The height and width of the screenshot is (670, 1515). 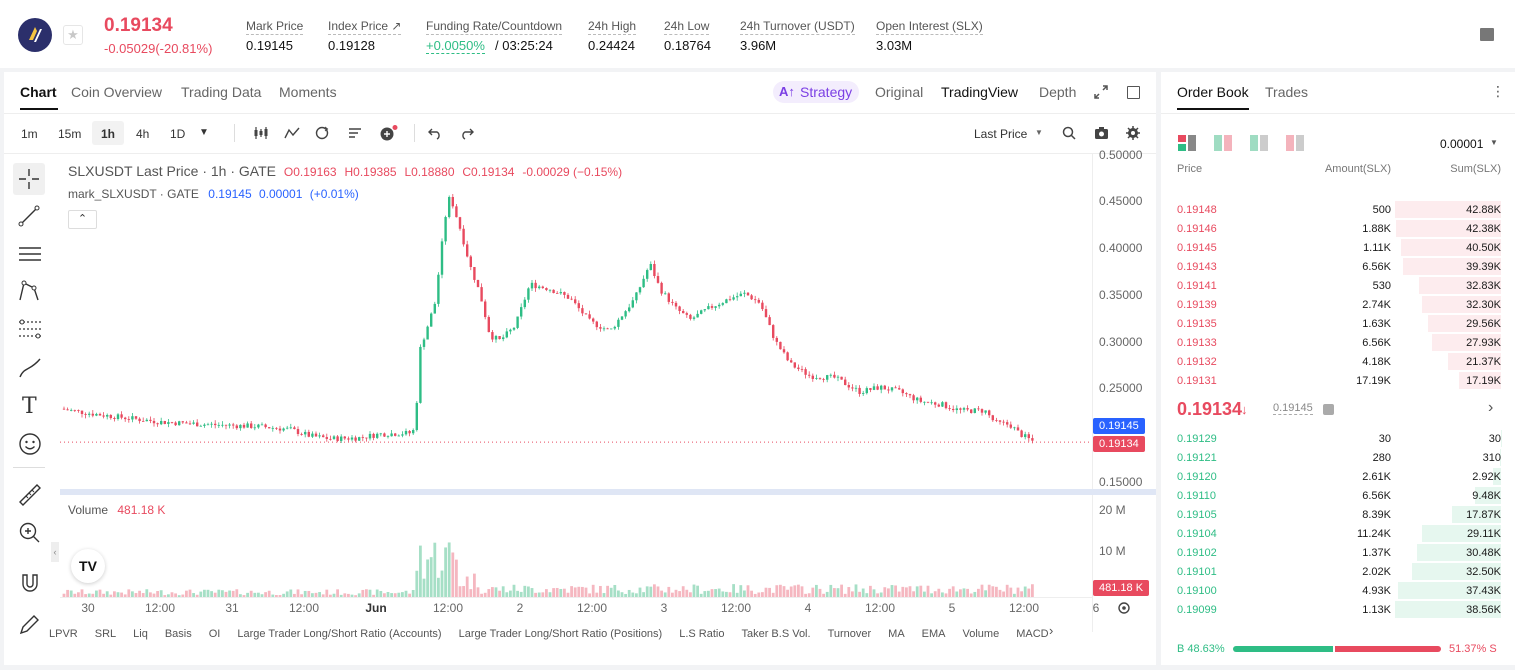 I want to click on view-bids-icon, so click(x=1259, y=143).